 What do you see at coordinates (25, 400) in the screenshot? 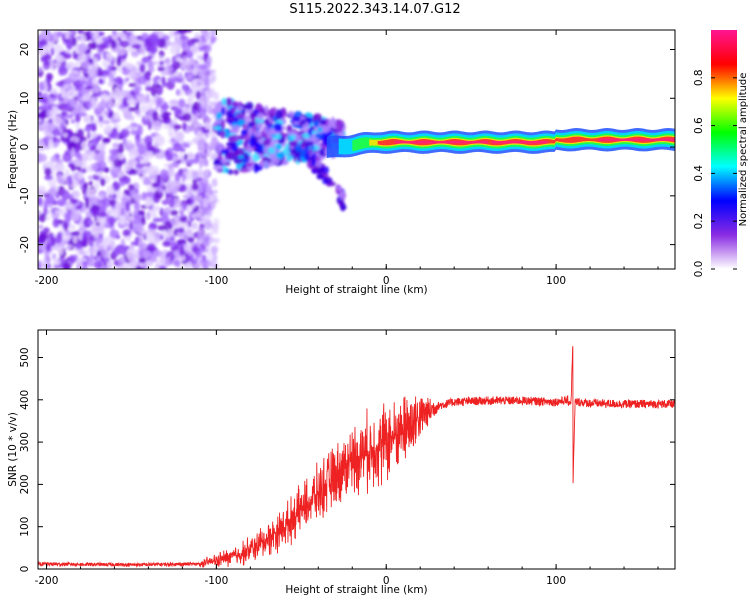
I see `y-tick-label: 400` at bounding box center [25, 400].